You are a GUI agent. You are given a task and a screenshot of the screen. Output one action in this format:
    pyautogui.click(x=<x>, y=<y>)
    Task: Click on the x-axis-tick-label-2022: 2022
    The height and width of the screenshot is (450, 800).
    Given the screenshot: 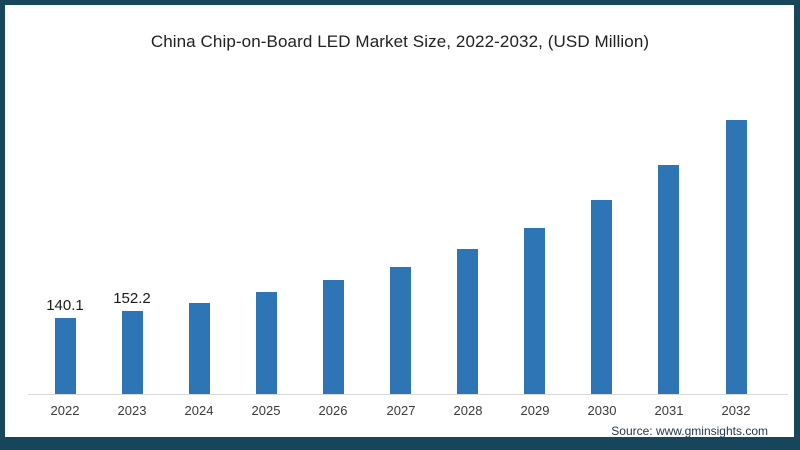 What is the action you would take?
    pyautogui.click(x=65, y=410)
    